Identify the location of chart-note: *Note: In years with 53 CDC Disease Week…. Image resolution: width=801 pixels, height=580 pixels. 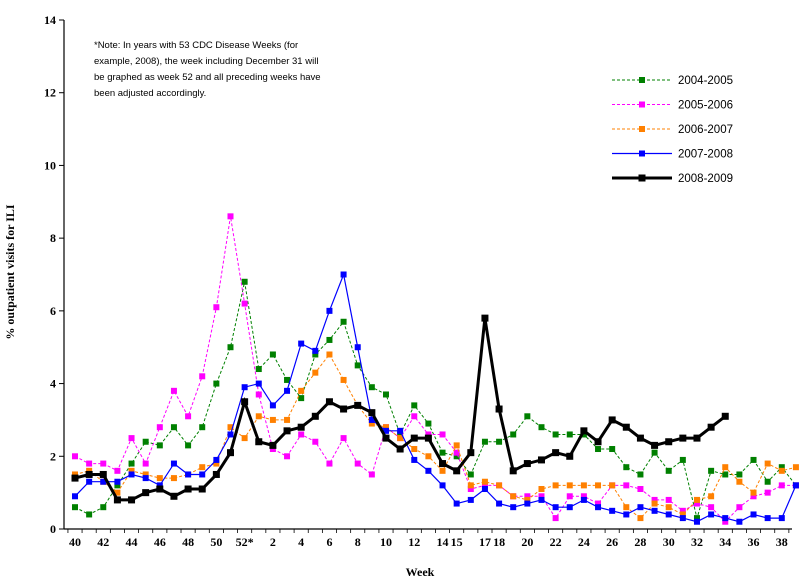
(207, 69).